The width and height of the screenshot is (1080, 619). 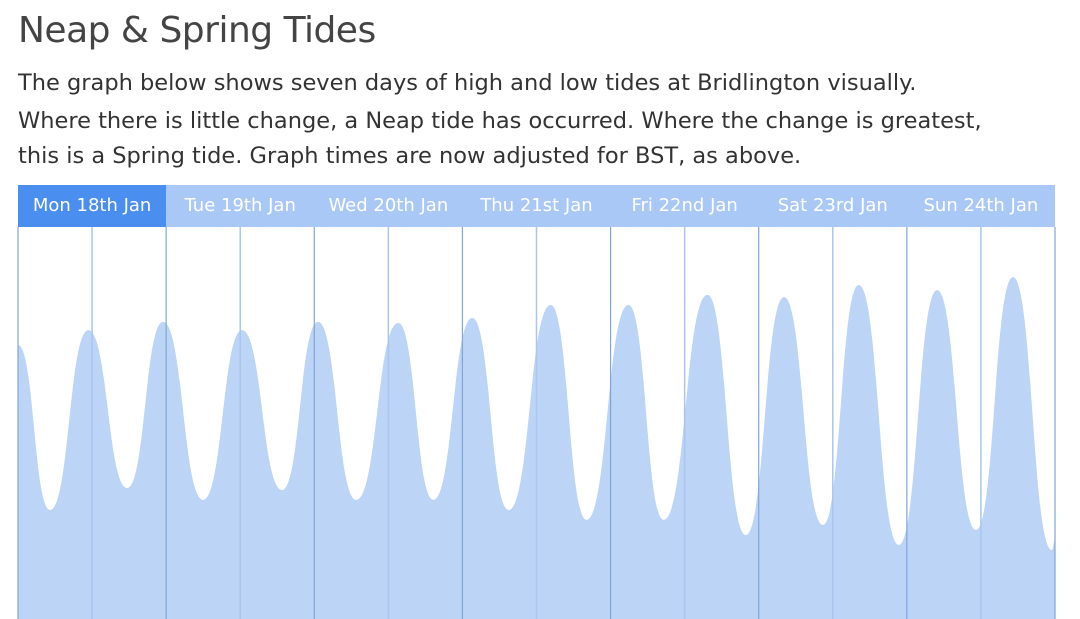 What do you see at coordinates (981, 205) in the screenshot?
I see `day-tab: Sun 24th Jan` at bounding box center [981, 205].